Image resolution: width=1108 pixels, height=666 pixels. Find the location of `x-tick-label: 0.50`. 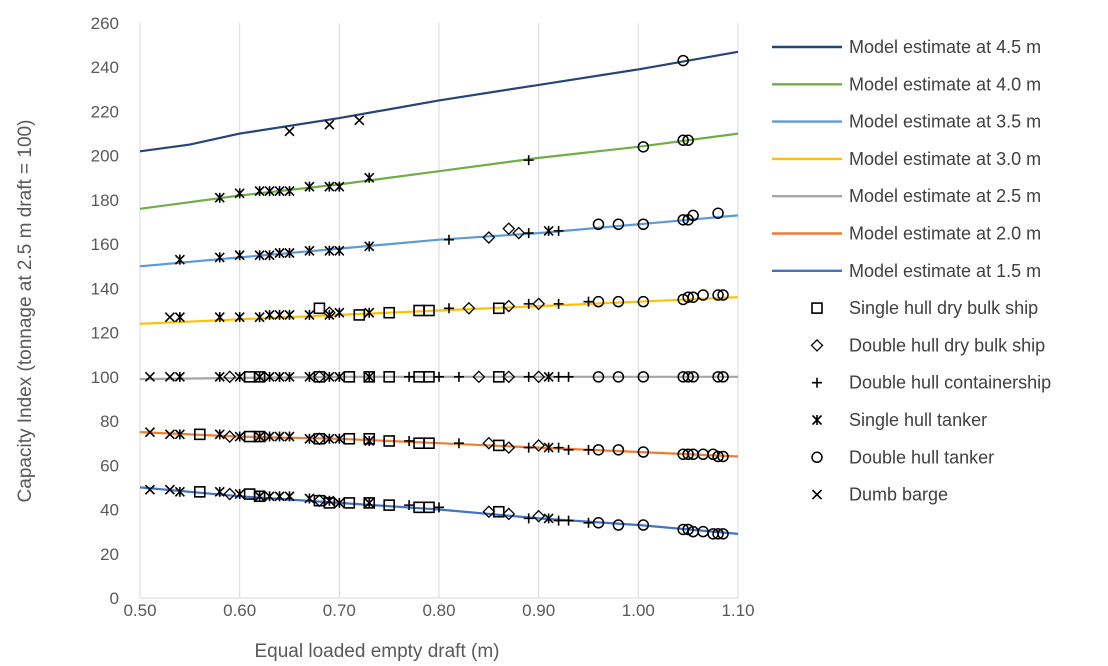

x-tick-label: 0.50 is located at coordinates (139, 610).